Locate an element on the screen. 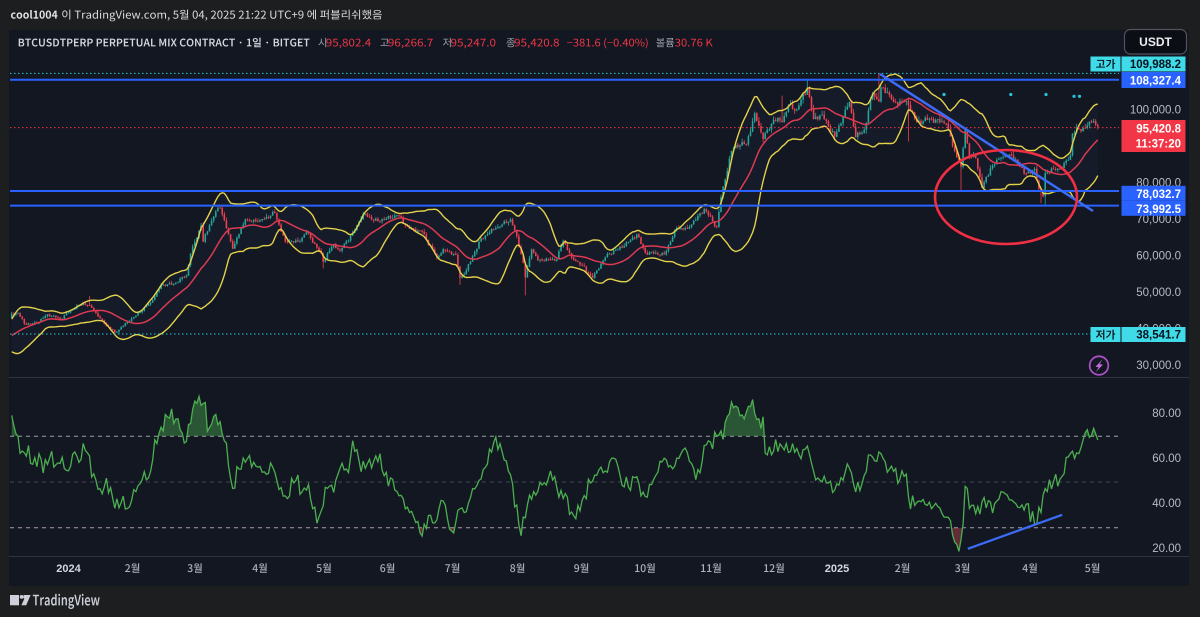 The height and width of the screenshot is (617, 1200). svg-text: 60.00 is located at coordinates (1166, 459).